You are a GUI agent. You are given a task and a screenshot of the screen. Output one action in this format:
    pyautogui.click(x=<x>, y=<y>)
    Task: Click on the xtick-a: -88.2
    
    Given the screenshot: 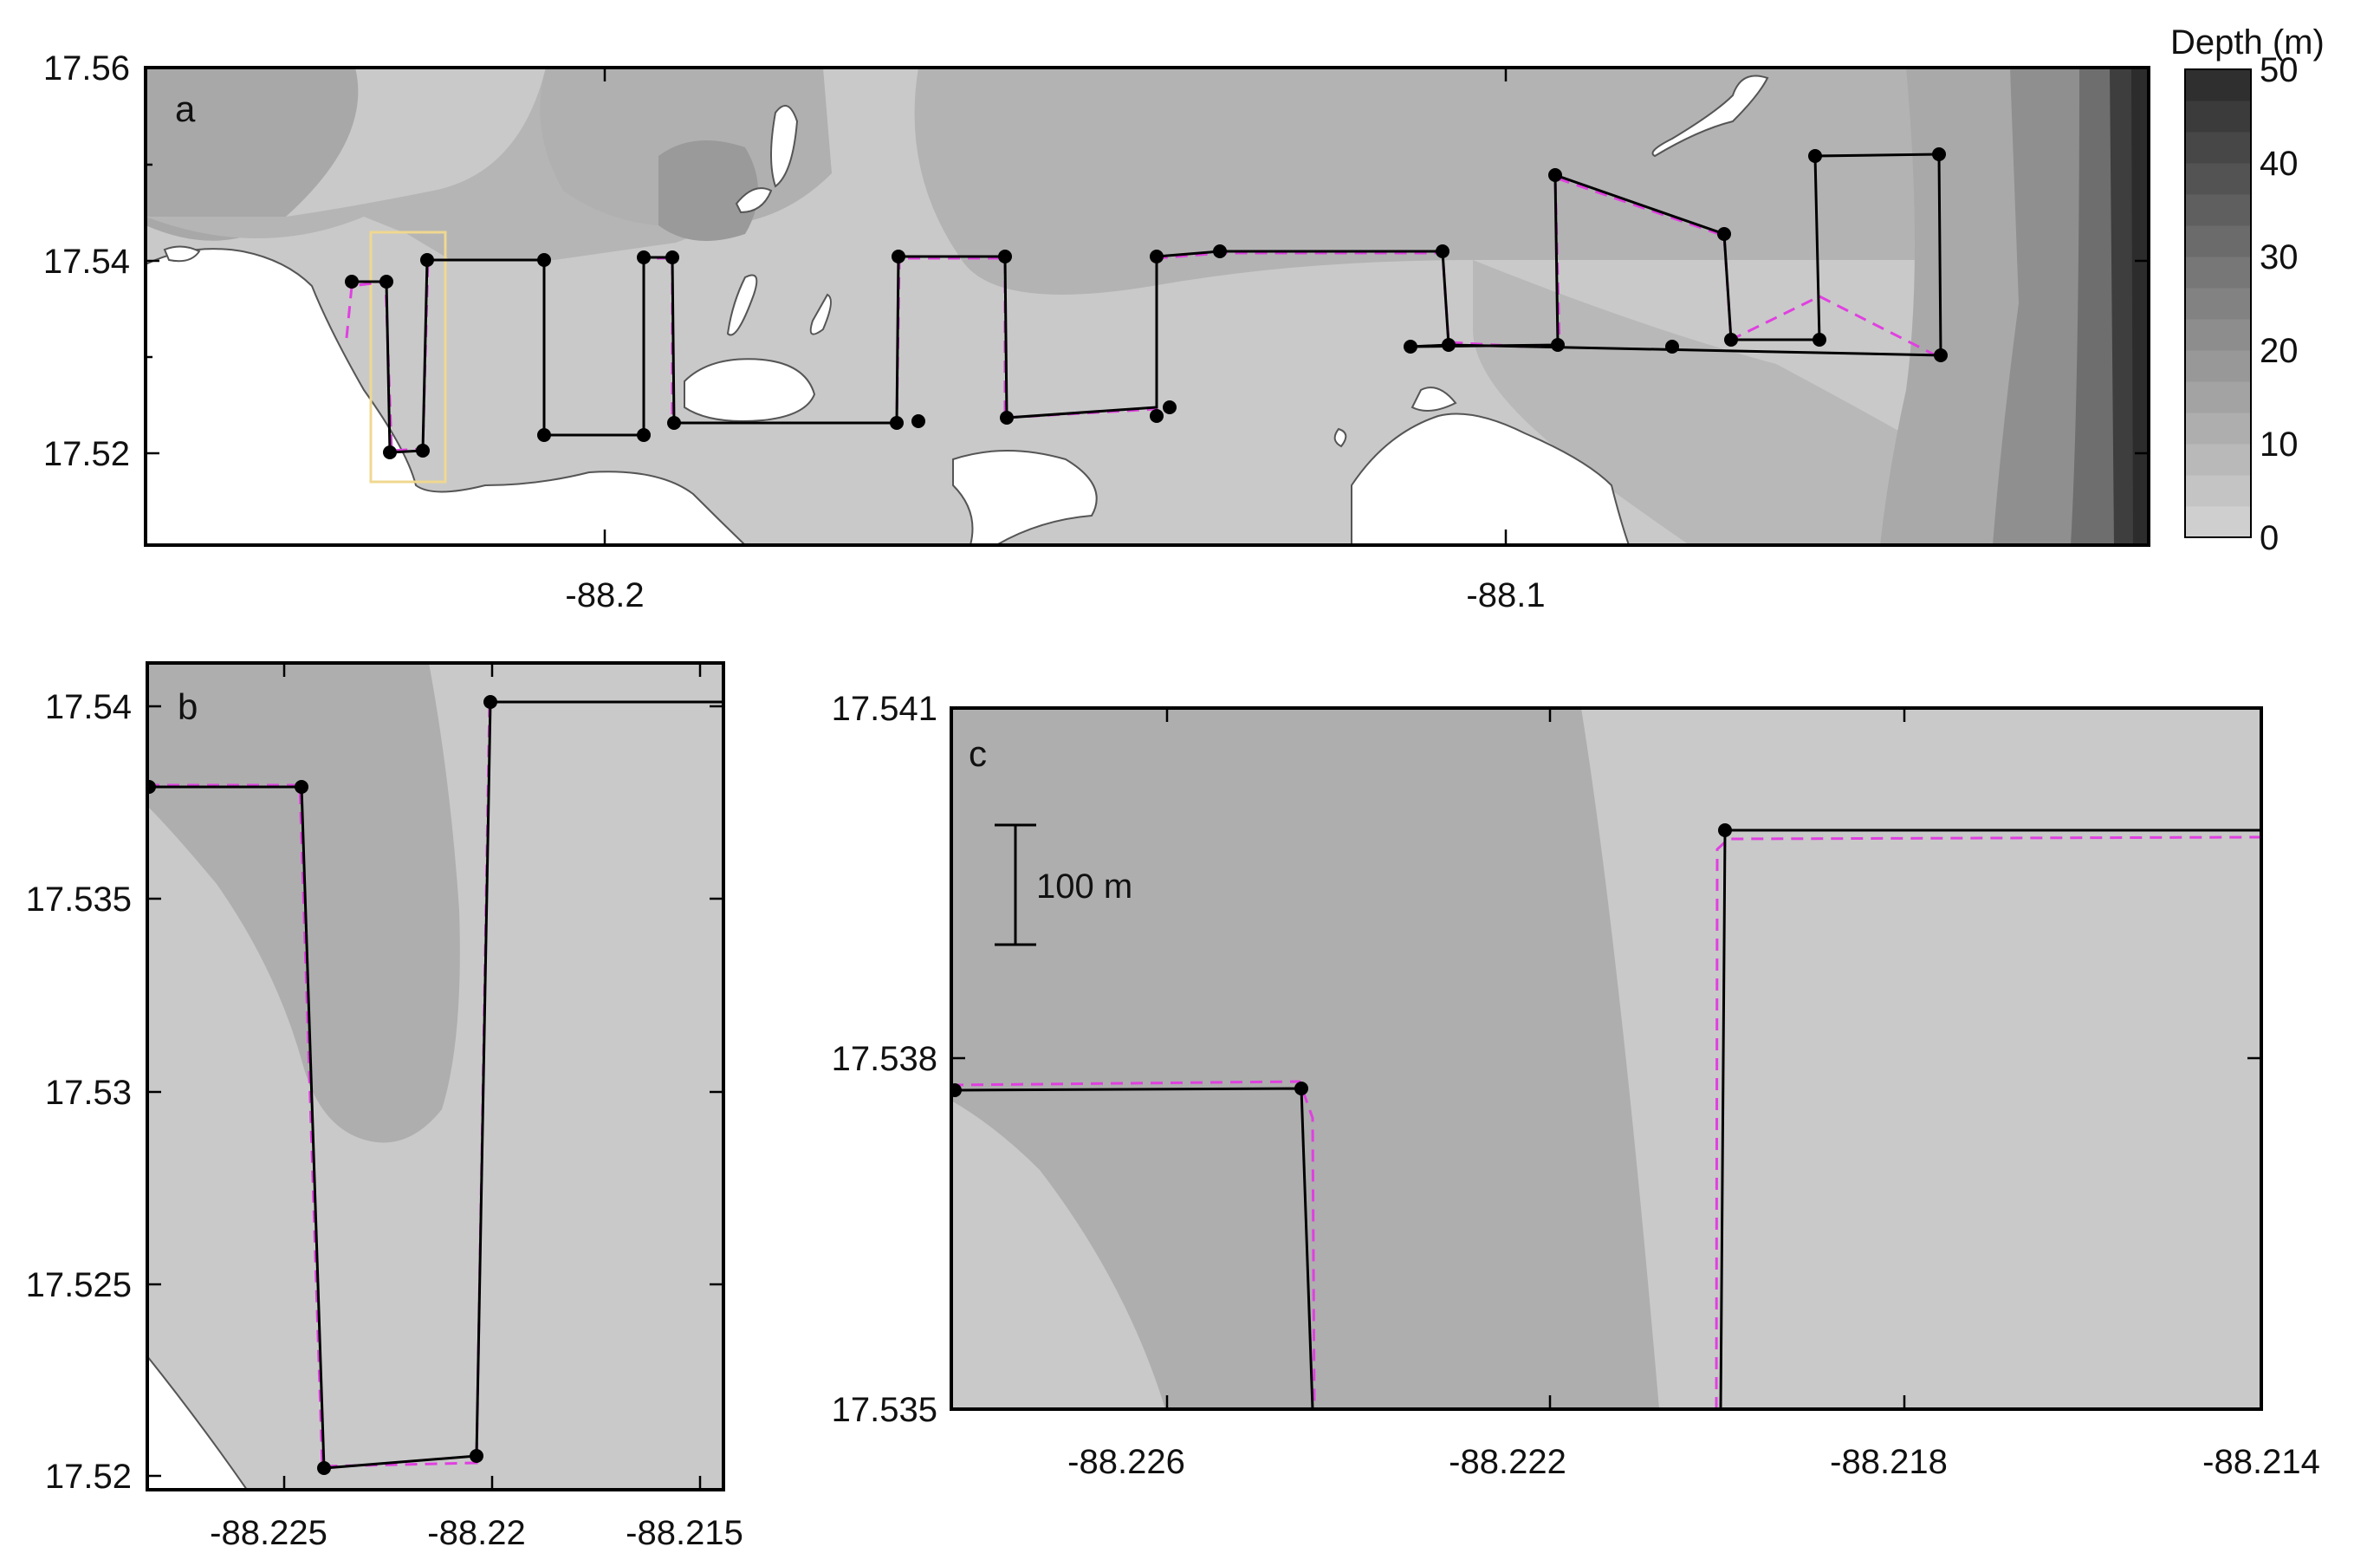 What is the action you would take?
    pyautogui.click(x=604, y=595)
    